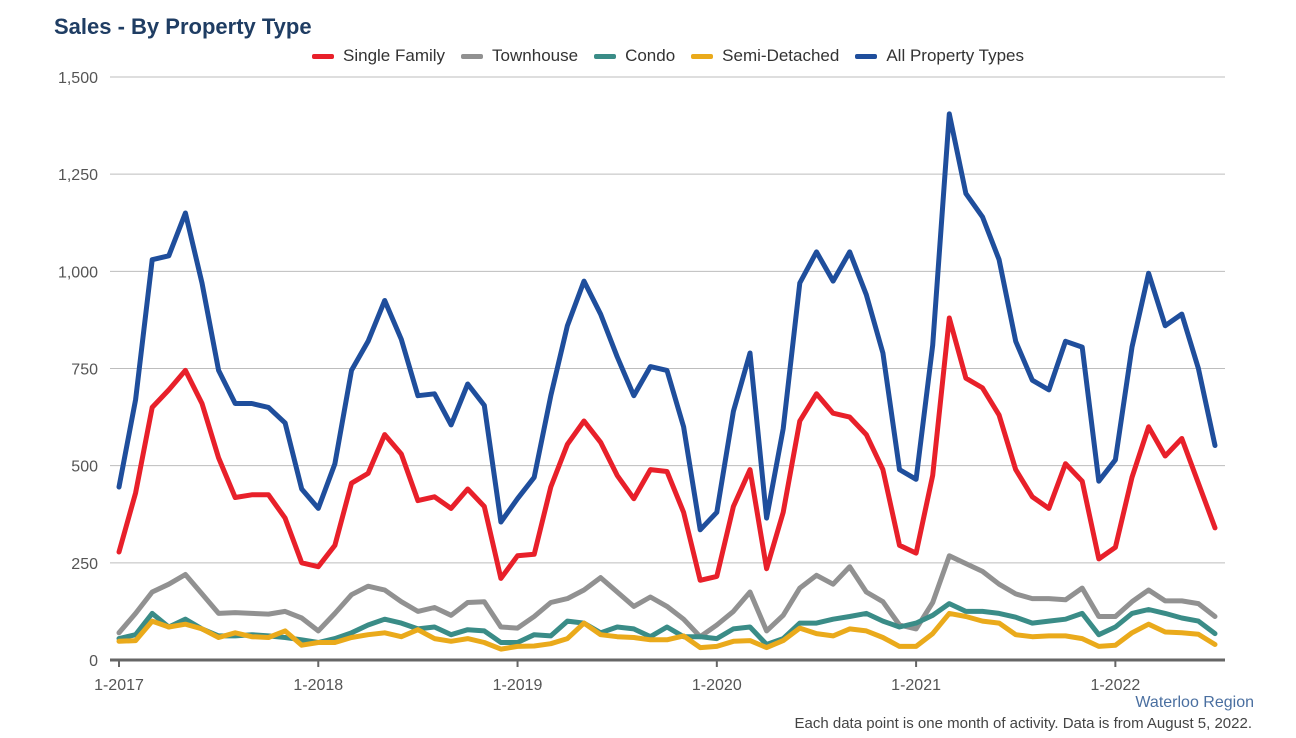  What do you see at coordinates (318, 685) in the screenshot?
I see `x-tick-label: 1-2018` at bounding box center [318, 685].